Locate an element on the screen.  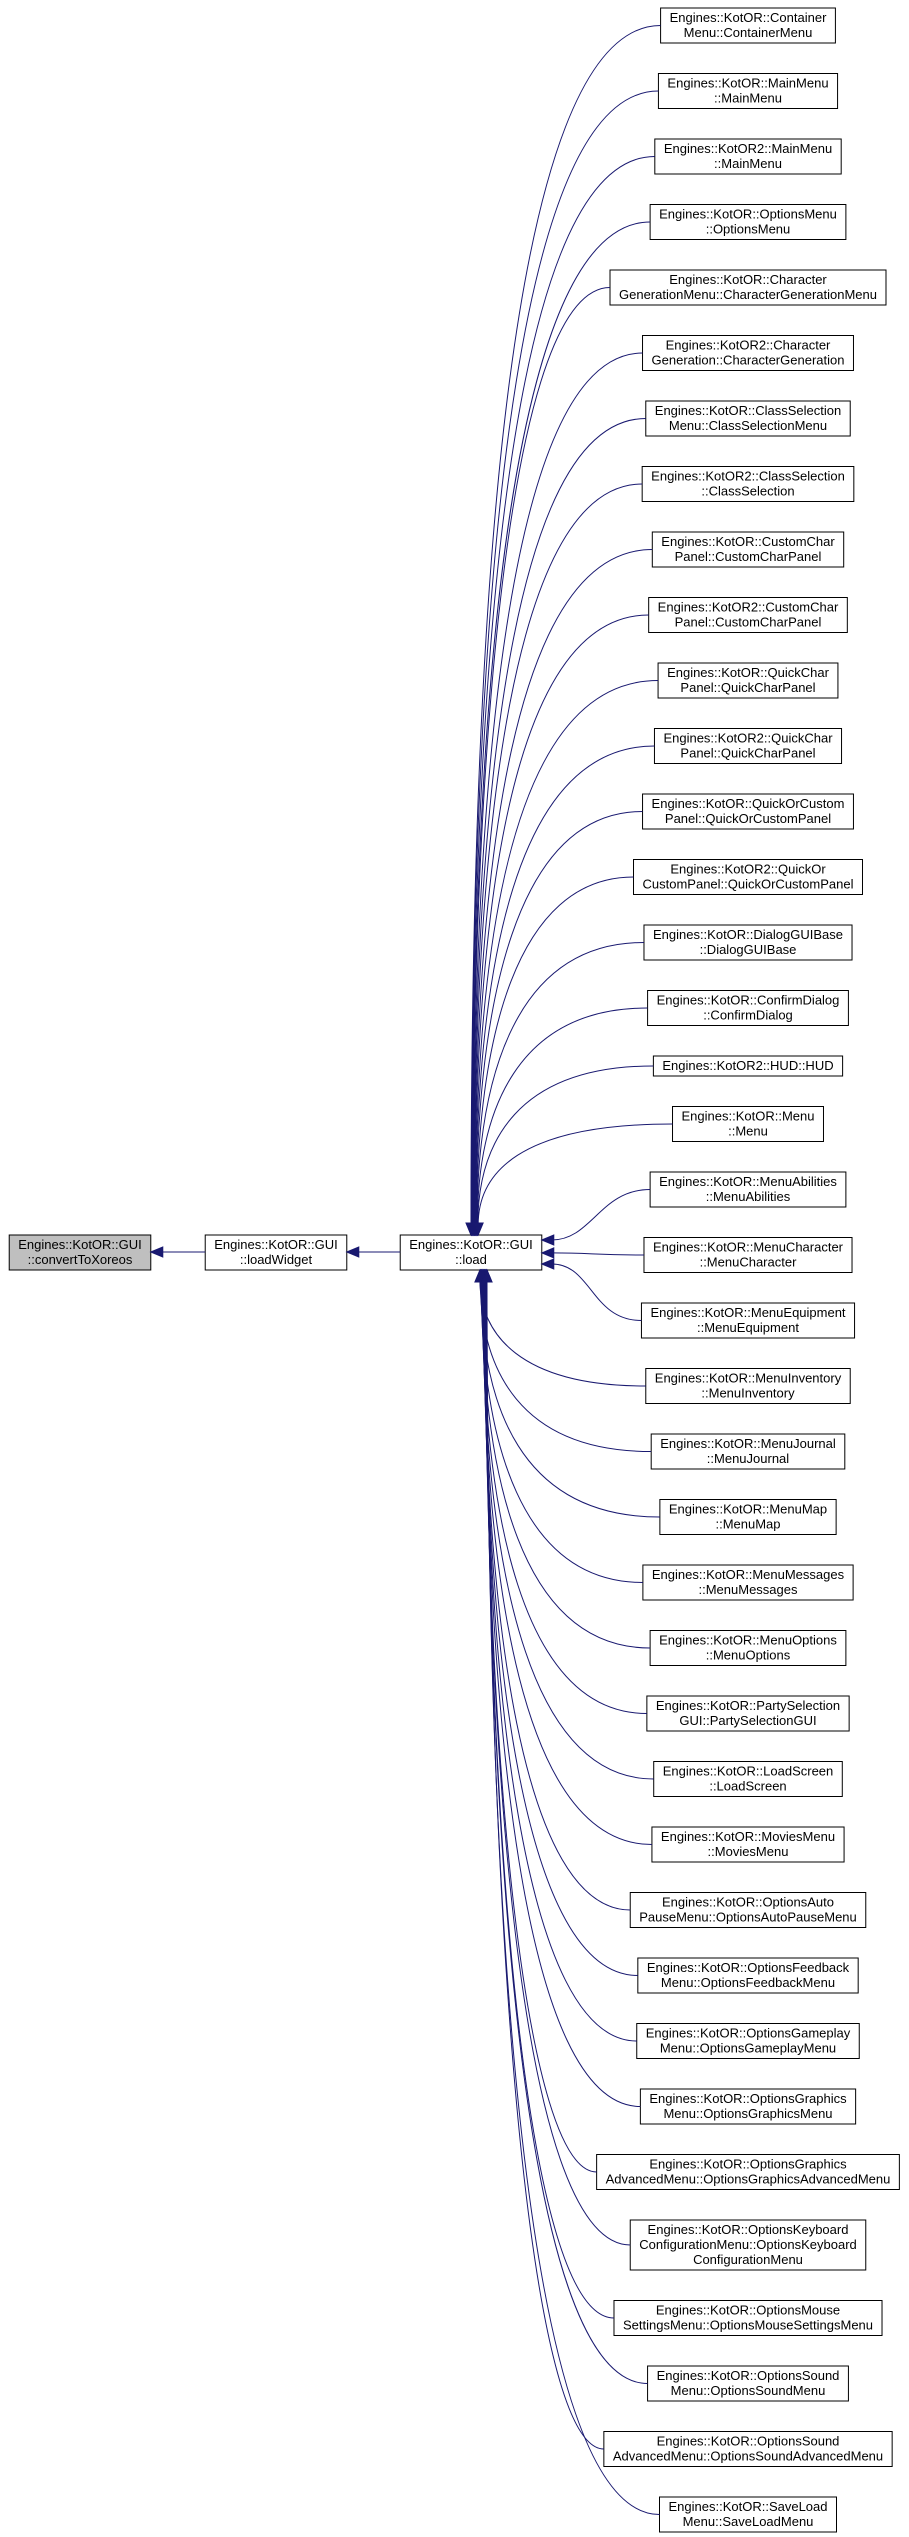
node-label: Panel::QuickCharPanel is located at coordinates (747, 752).